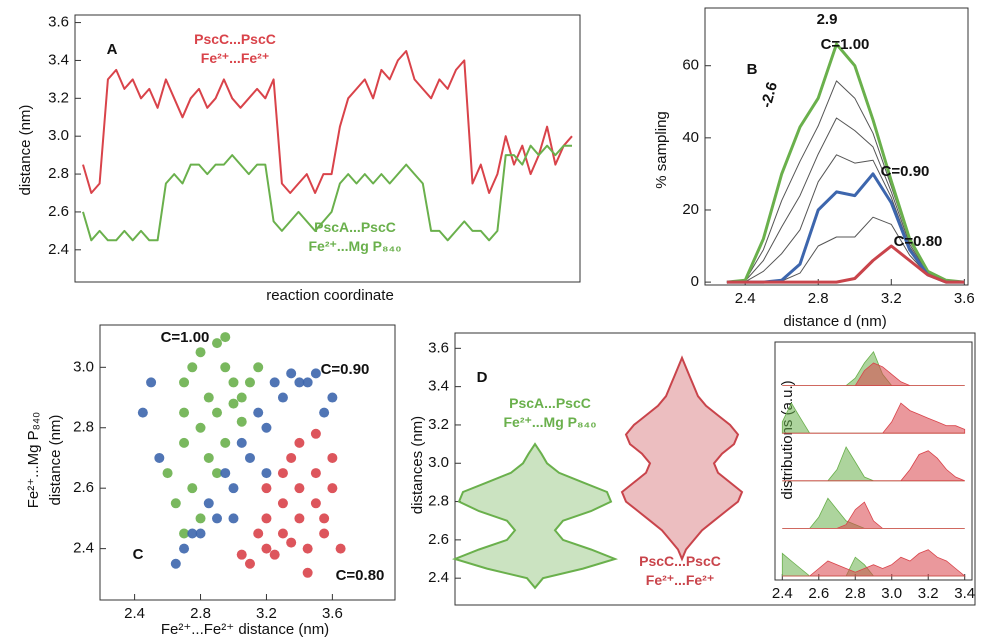 This screenshot has height=641, width=985. What do you see at coordinates (55, 460) in the screenshot?
I see `y-axis-label: distance (nm)` at bounding box center [55, 460].